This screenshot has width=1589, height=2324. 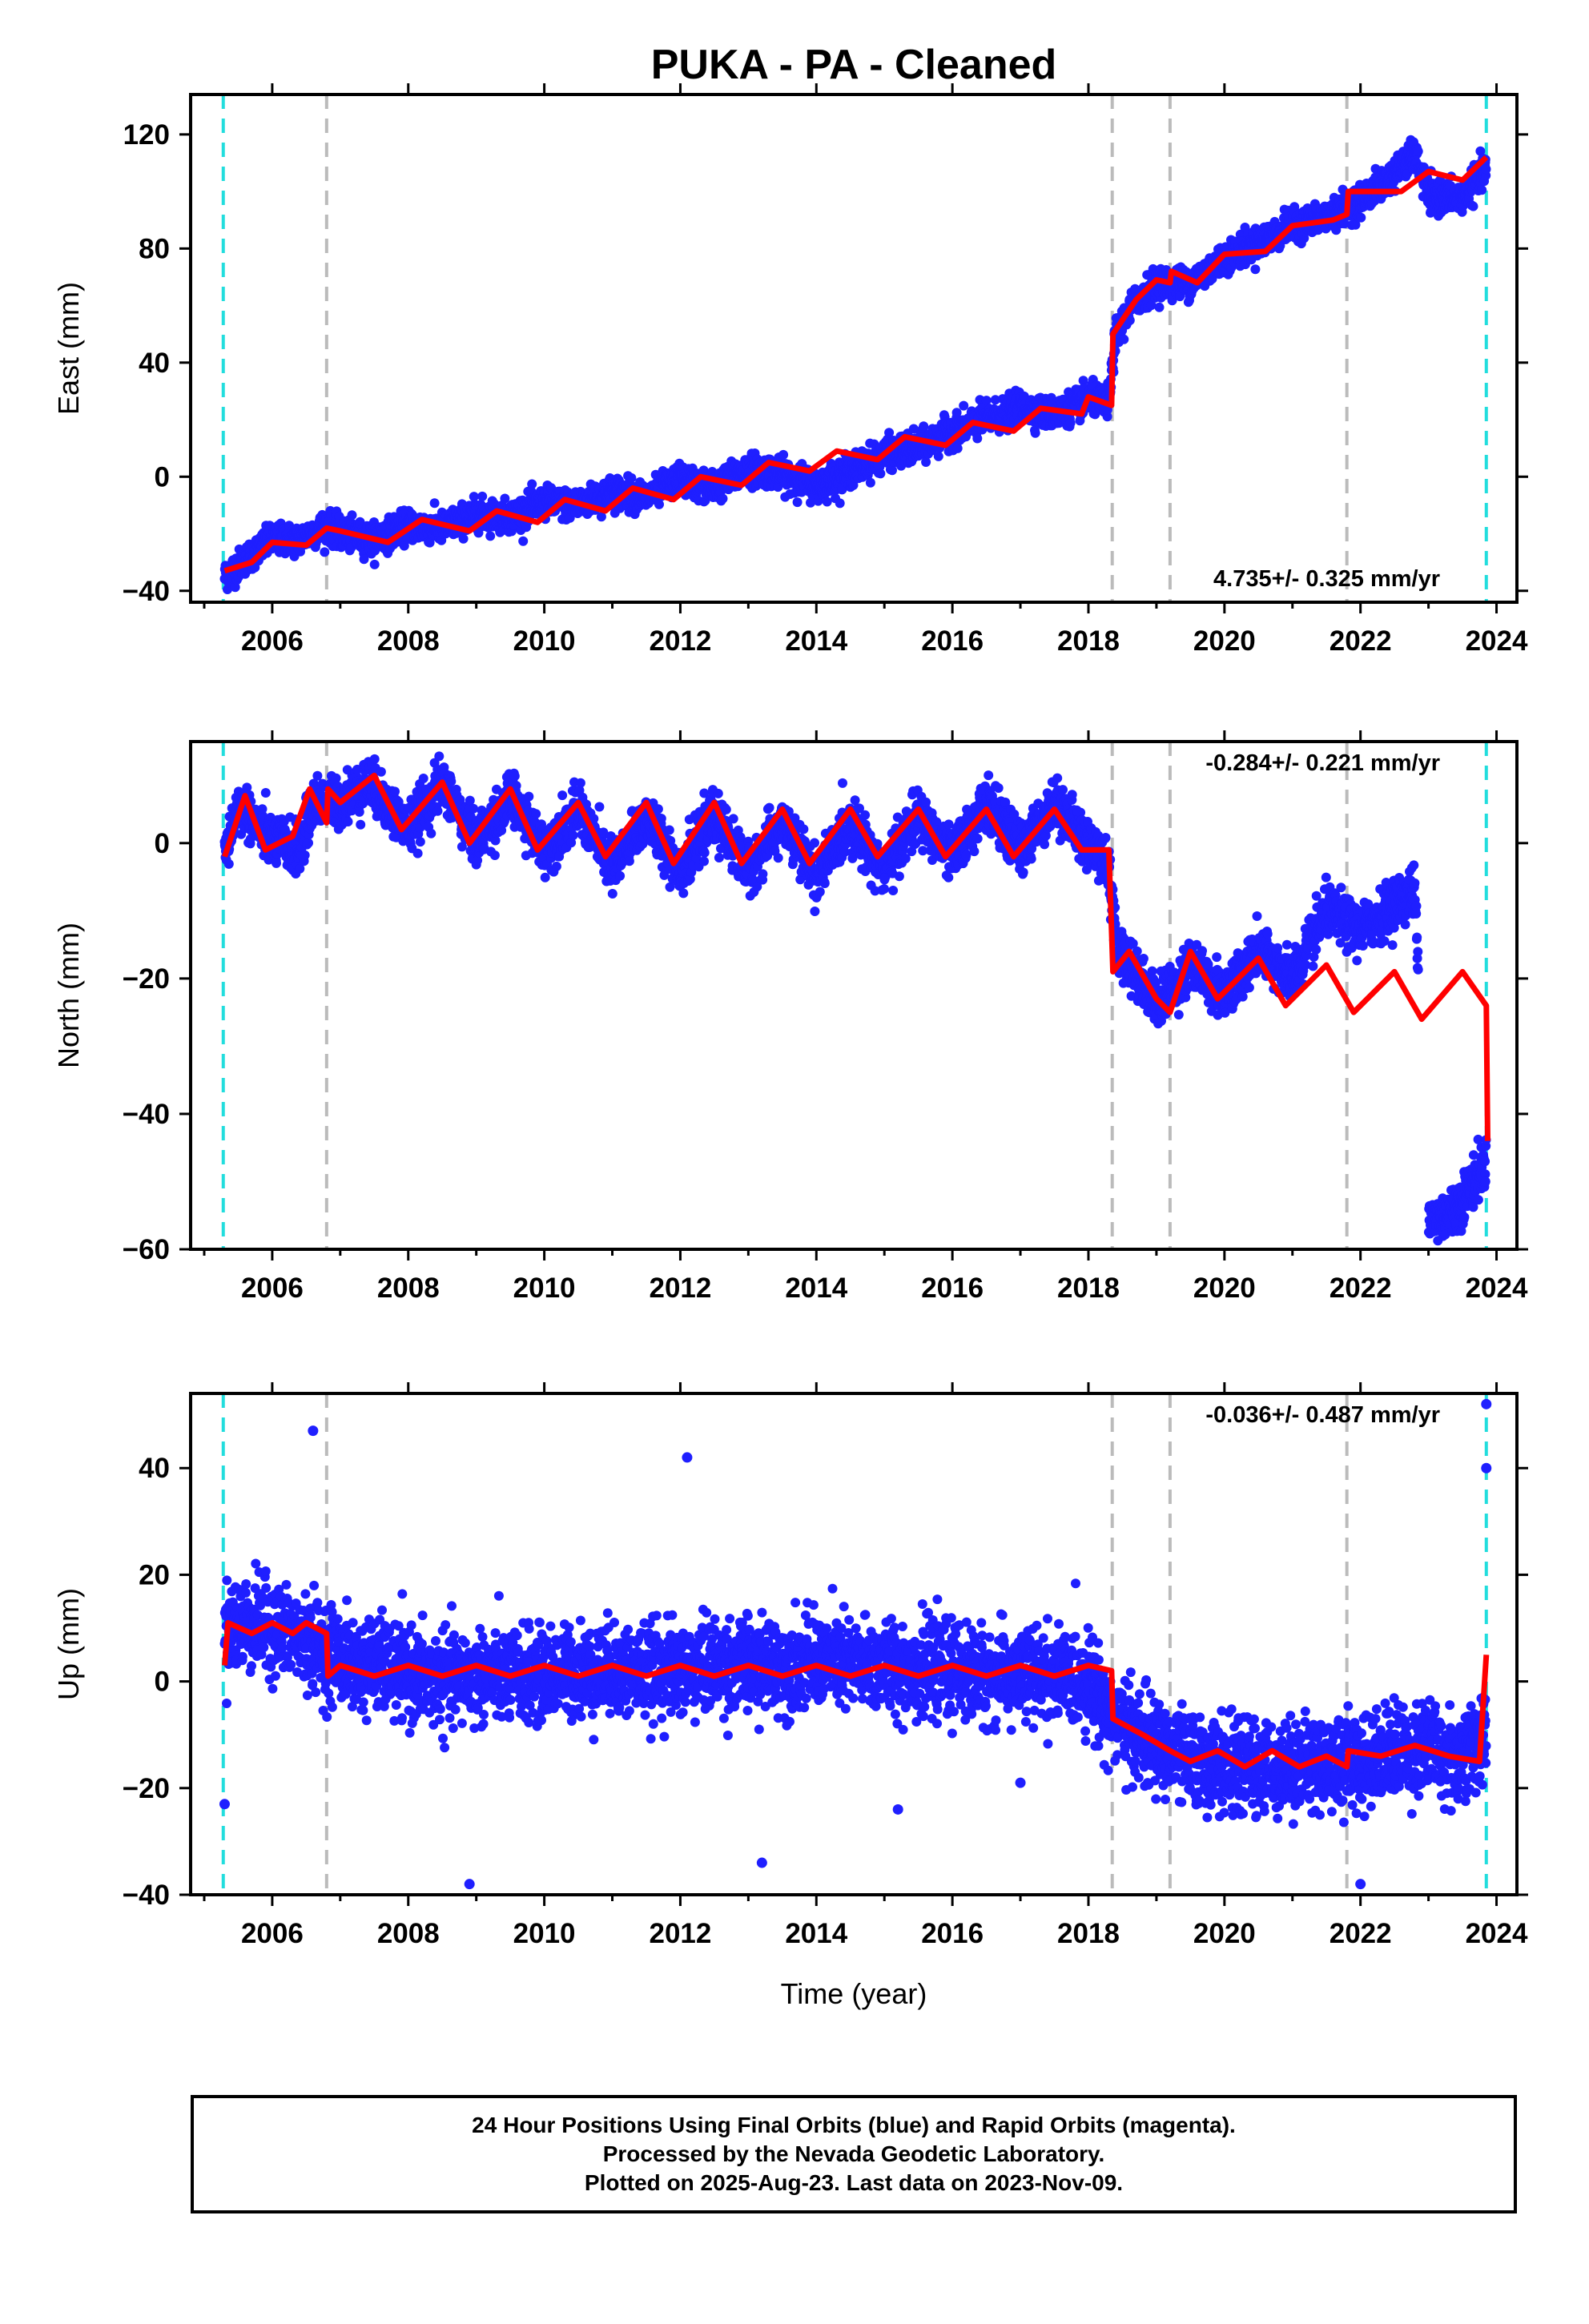 What do you see at coordinates (854, 65) in the screenshot?
I see `chart-title: PUKA - PA - Cleaned` at bounding box center [854, 65].